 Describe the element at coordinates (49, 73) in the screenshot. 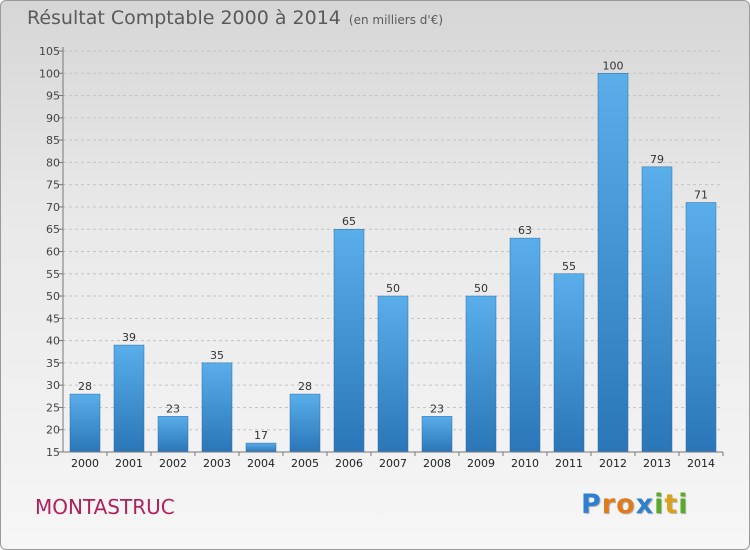

I see `y-tick-label: 100` at that location.